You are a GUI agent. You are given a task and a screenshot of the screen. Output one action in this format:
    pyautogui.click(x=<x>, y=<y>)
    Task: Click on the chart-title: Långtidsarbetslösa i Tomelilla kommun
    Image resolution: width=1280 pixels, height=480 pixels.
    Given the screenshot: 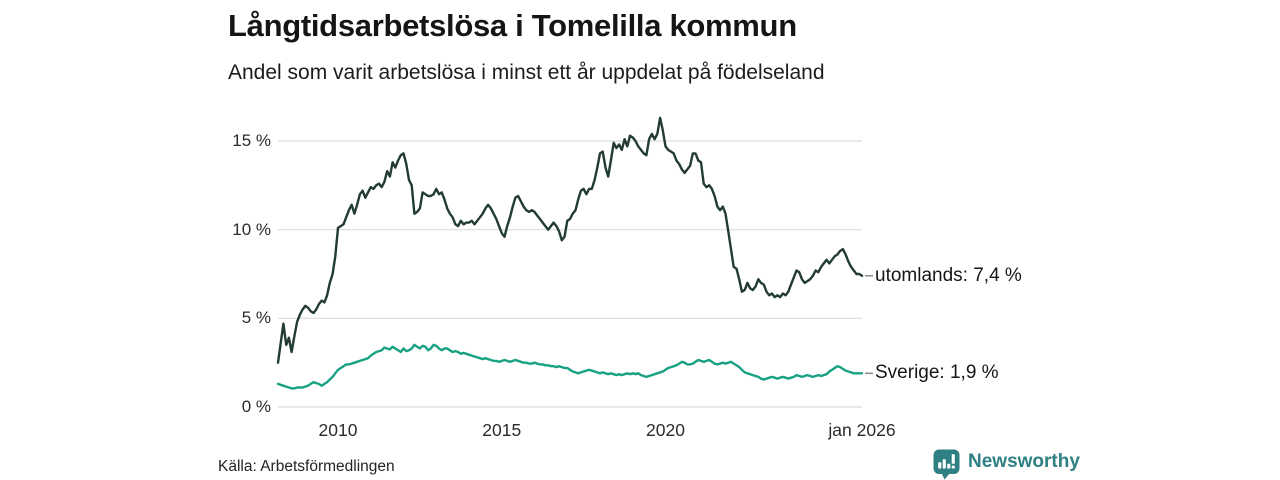 What is the action you would take?
    pyautogui.click(x=512, y=25)
    